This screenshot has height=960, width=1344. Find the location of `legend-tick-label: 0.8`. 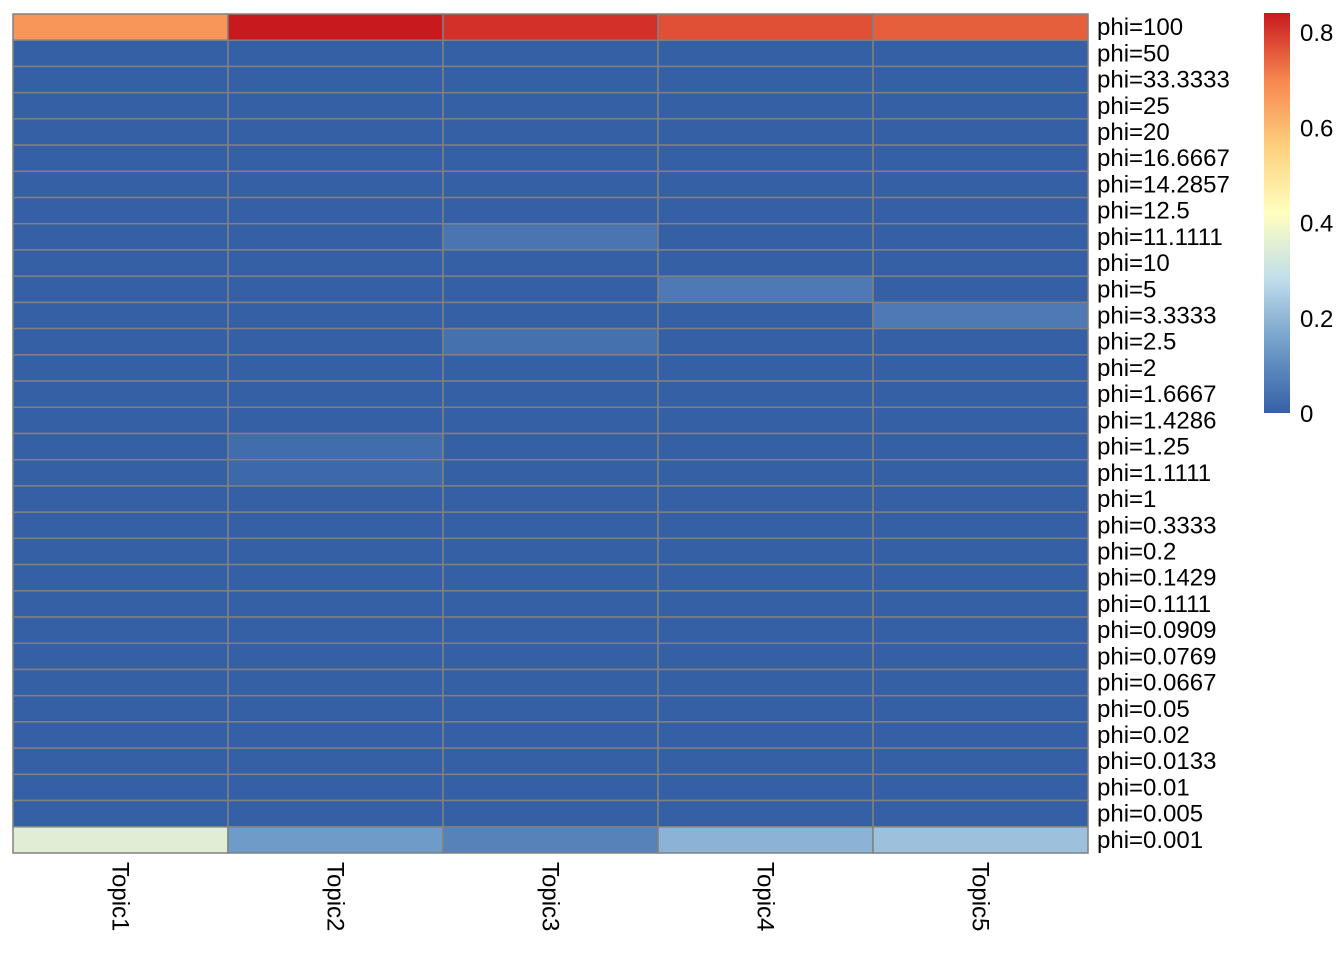

legend-tick-label: 0.8 is located at coordinates (1316, 33).